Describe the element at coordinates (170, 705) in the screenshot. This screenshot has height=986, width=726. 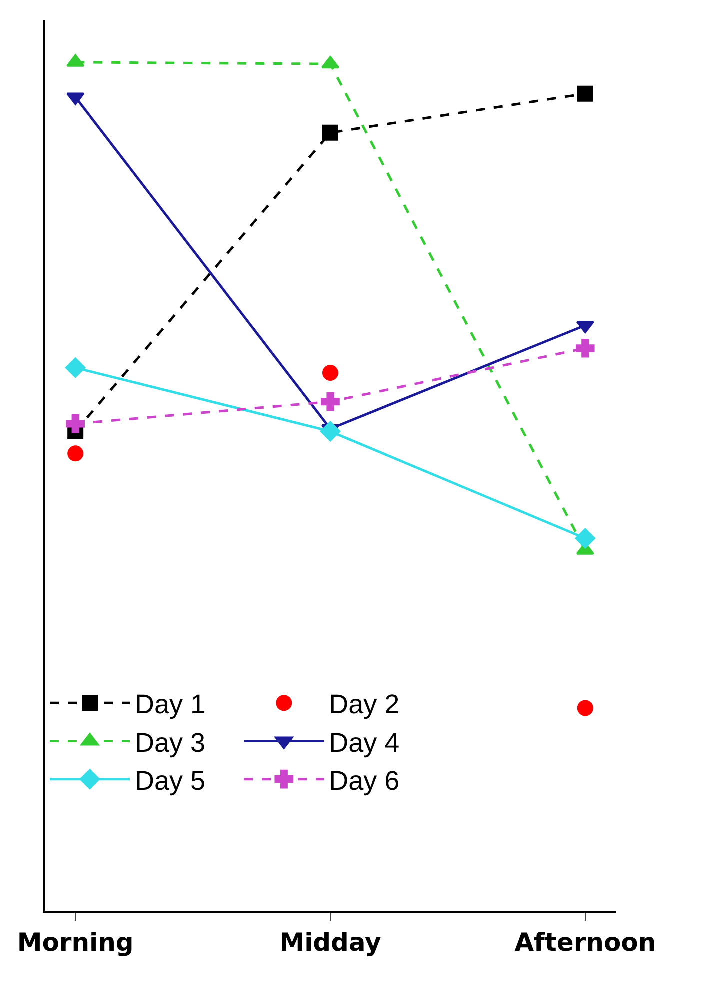
I see `legend-label: Day 1` at that location.